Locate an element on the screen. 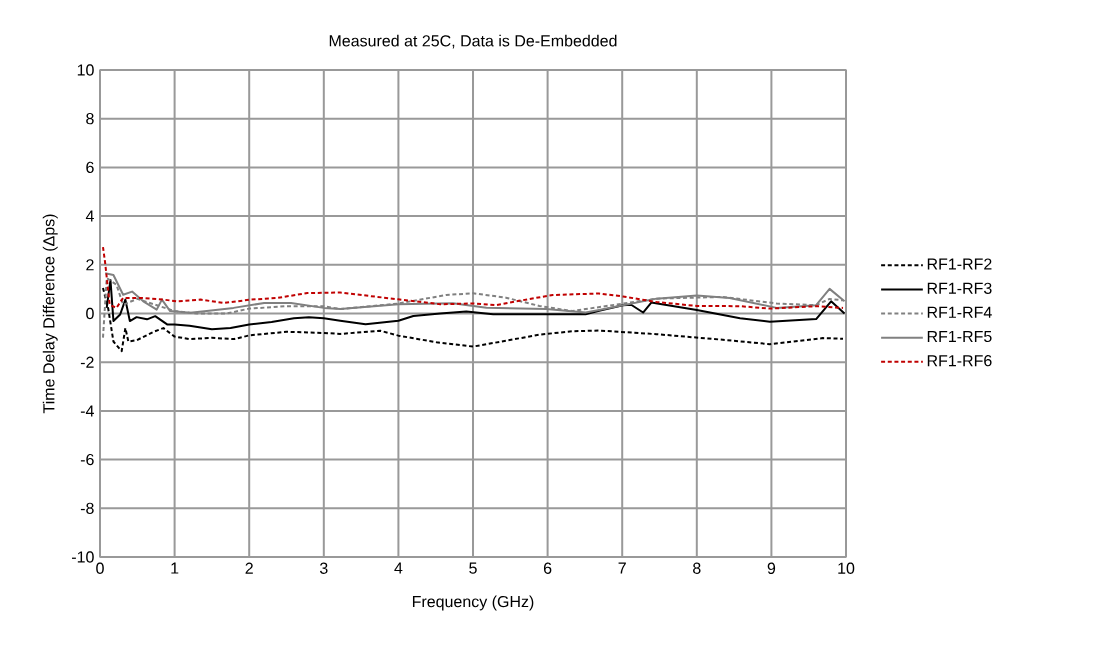 Image resolution: width=1099 pixels, height=652 pixels. chart-title: Measured at 25C, Data is De-Embedded is located at coordinates (473, 41).